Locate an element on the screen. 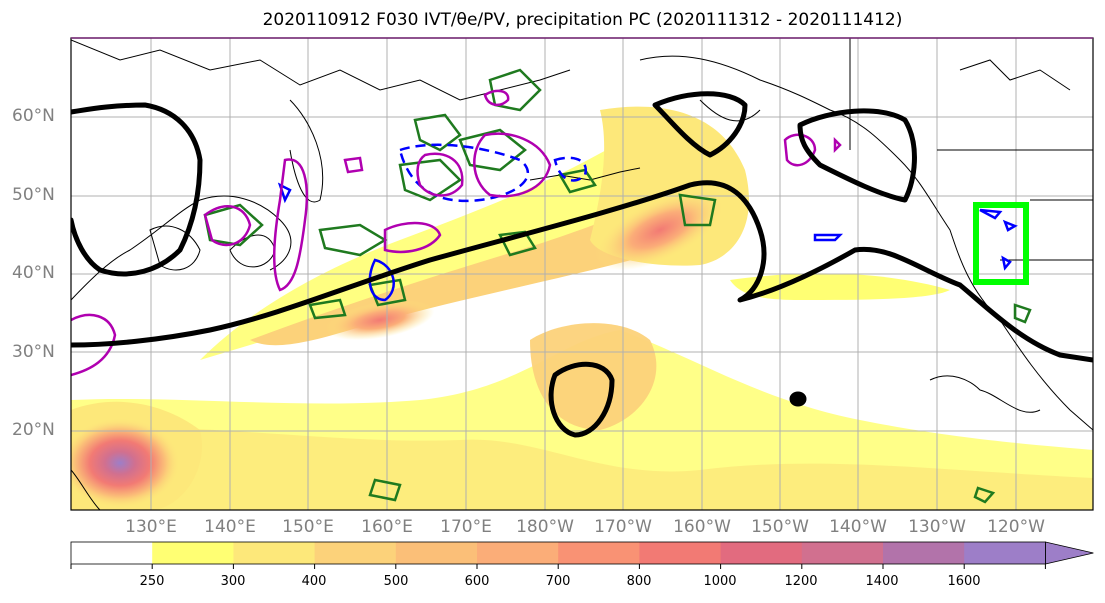 Image resolution: width=1105 pixels, height=603 pixels. colorbar-tick-label: 1200 is located at coordinates (801, 581).